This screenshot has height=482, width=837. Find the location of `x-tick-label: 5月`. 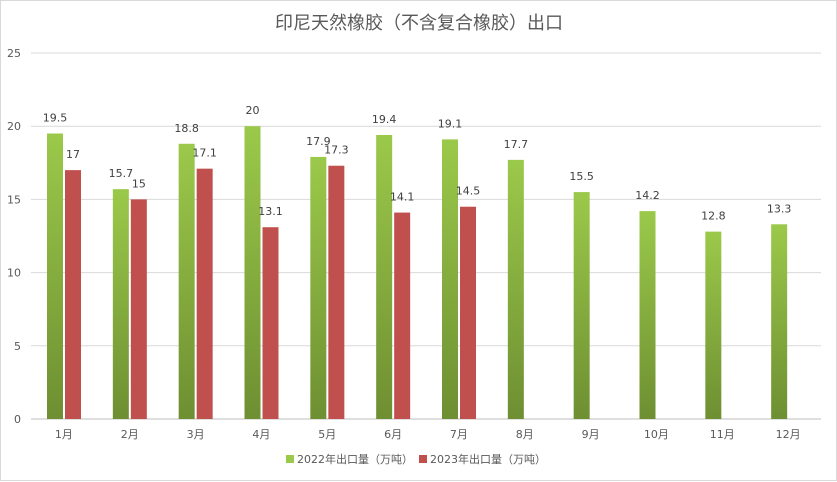

x-tick-label: 5月 is located at coordinates (327, 434).